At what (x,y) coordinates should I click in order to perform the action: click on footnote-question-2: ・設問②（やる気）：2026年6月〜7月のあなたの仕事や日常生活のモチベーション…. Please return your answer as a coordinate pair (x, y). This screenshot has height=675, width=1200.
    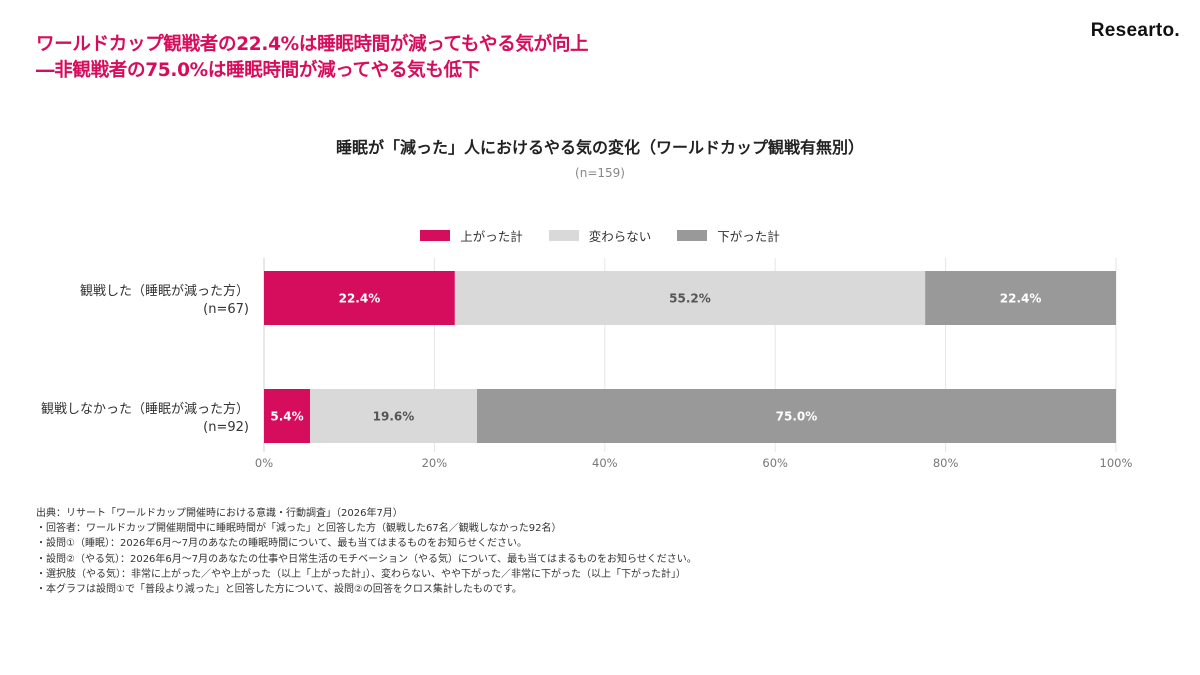
    Looking at the image, I should click on (366, 559).